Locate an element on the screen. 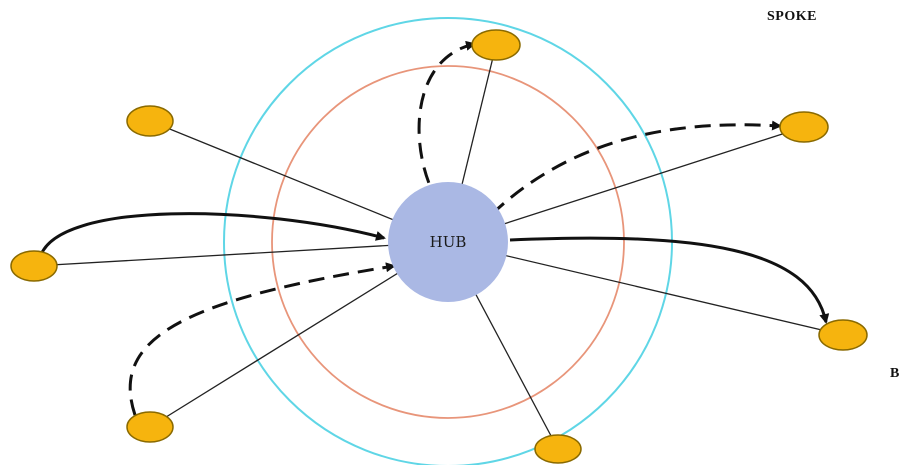 The height and width of the screenshot is (465, 903). connector-upper-right is located at coordinates (626, 184).